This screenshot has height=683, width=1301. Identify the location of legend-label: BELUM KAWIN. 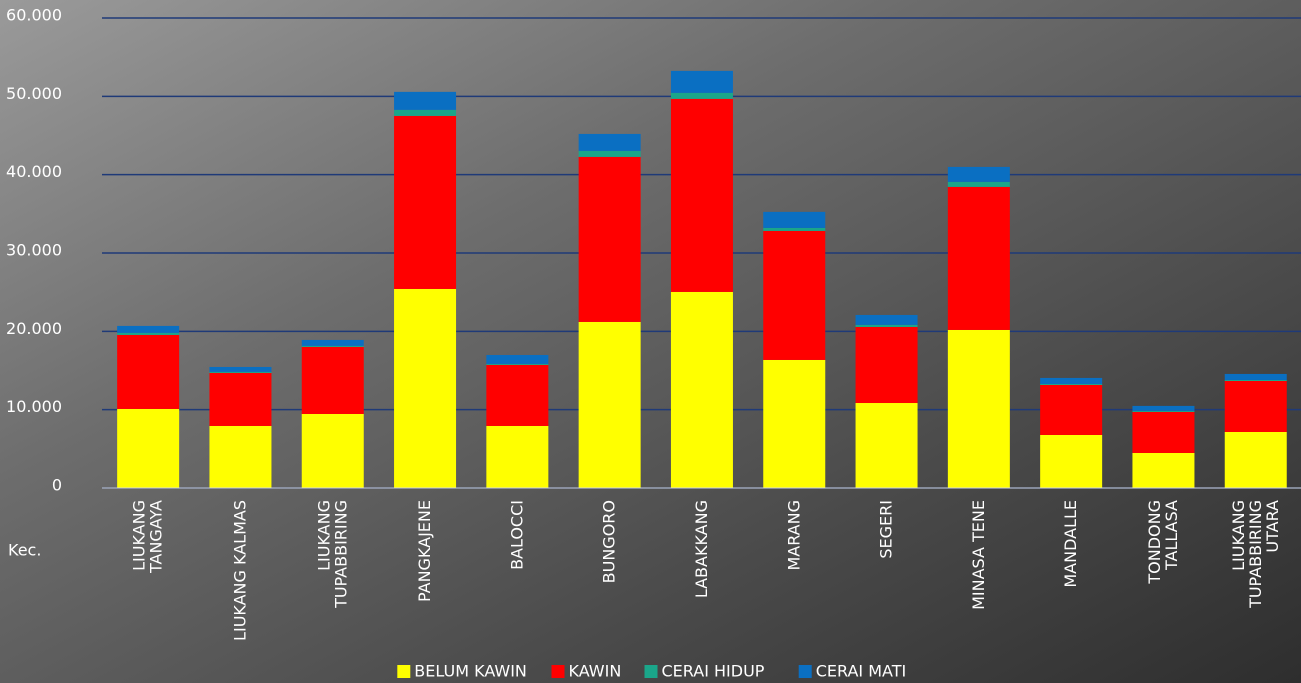
(470, 671).